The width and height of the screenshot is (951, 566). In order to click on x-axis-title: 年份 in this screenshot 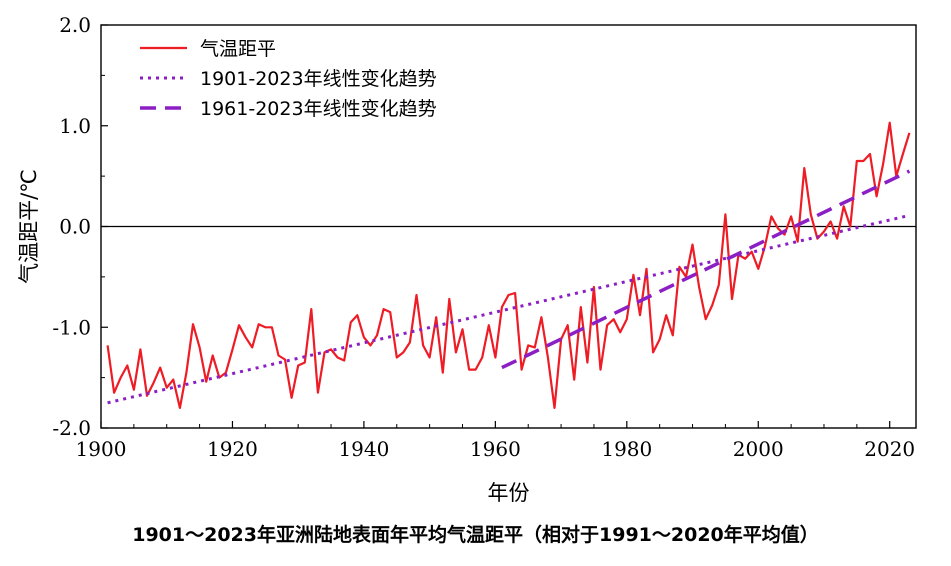, I will do `click(509, 493)`.